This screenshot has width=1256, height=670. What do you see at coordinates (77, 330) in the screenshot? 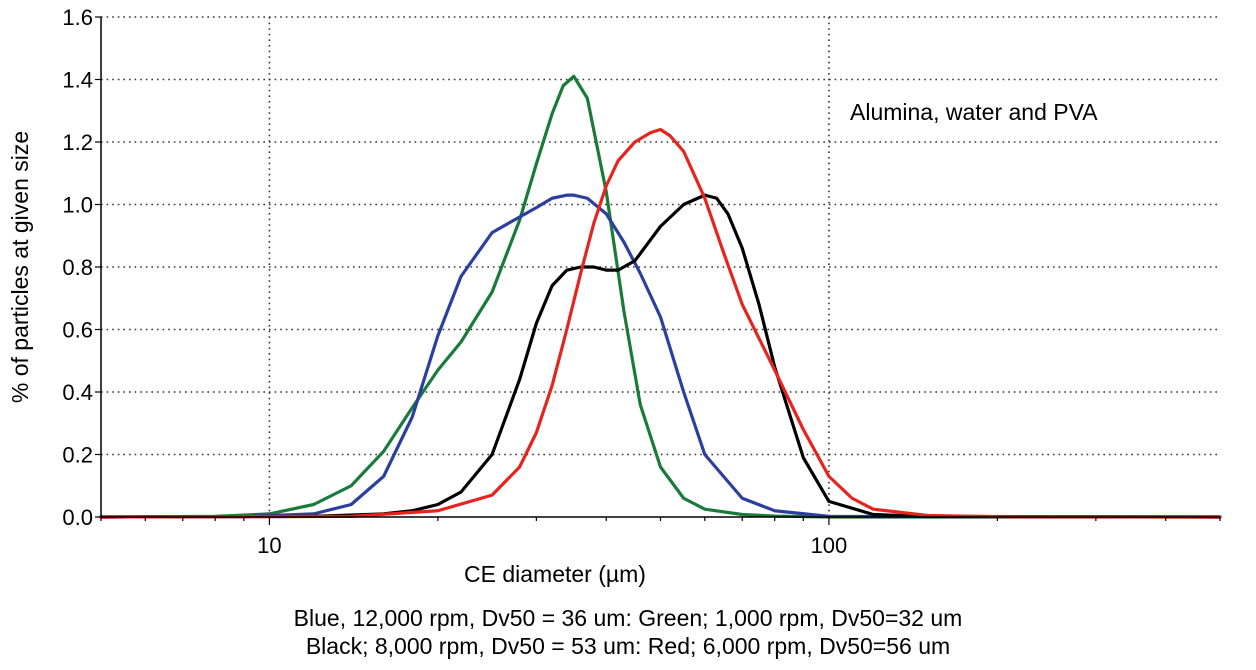
I see `y-tick-label: 0.6` at bounding box center [77, 330].